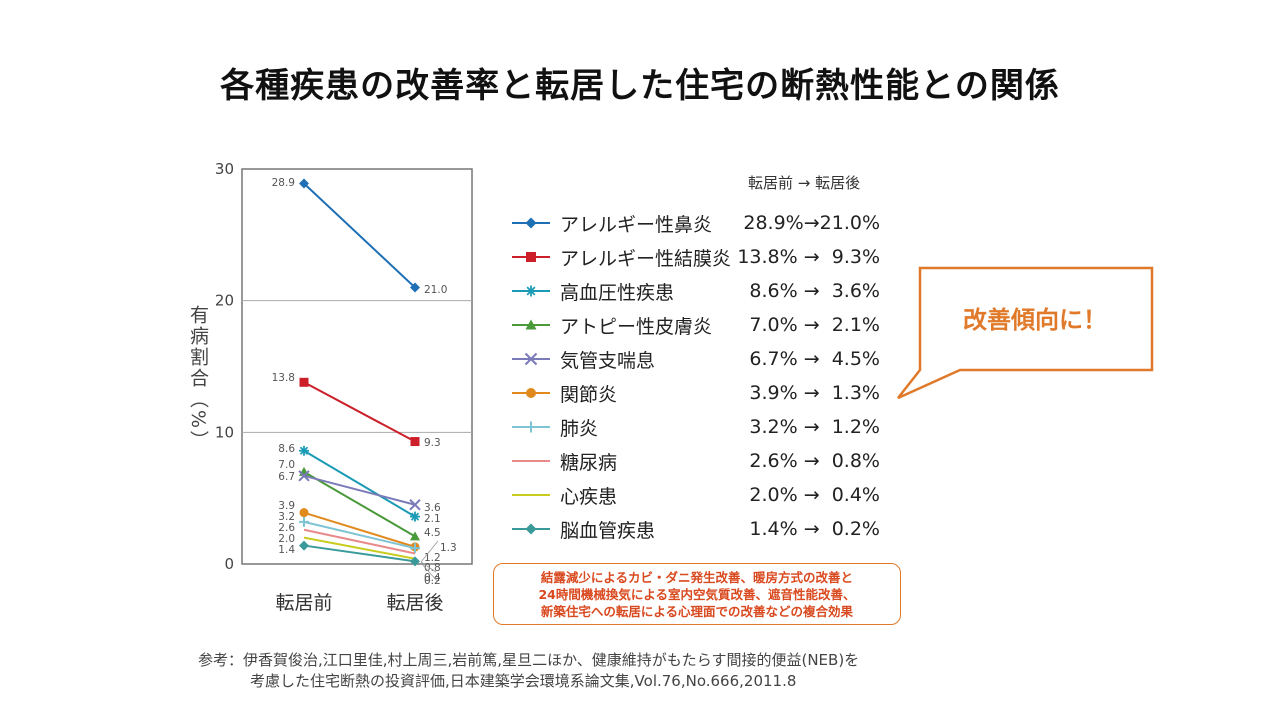 Image resolution: width=1280 pixels, height=720 pixels. What do you see at coordinates (705, 359) in the screenshot?
I see `legend-item: 気管支喘息 6.7% → 4.5%` at bounding box center [705, 359].